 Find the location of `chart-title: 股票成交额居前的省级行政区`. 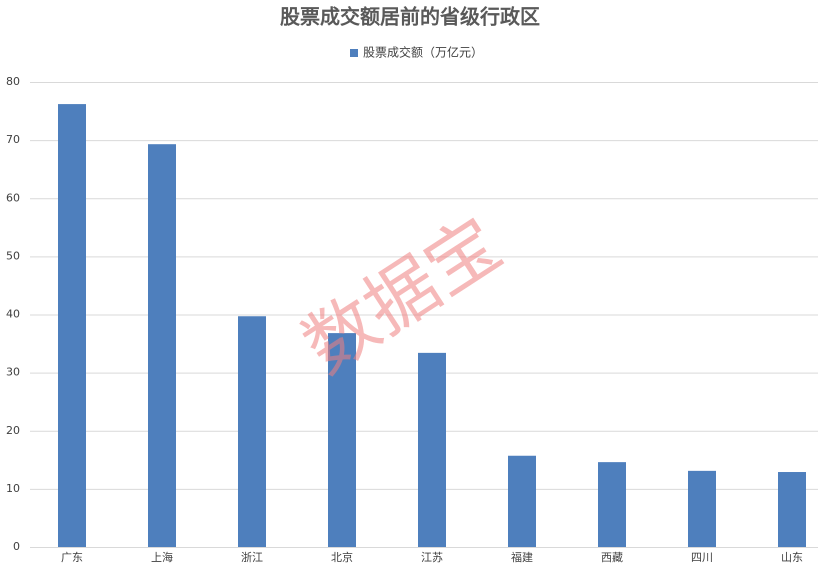

chart-title: 股票成交额居前的省级行政区 is located at coordinates (410, 17).